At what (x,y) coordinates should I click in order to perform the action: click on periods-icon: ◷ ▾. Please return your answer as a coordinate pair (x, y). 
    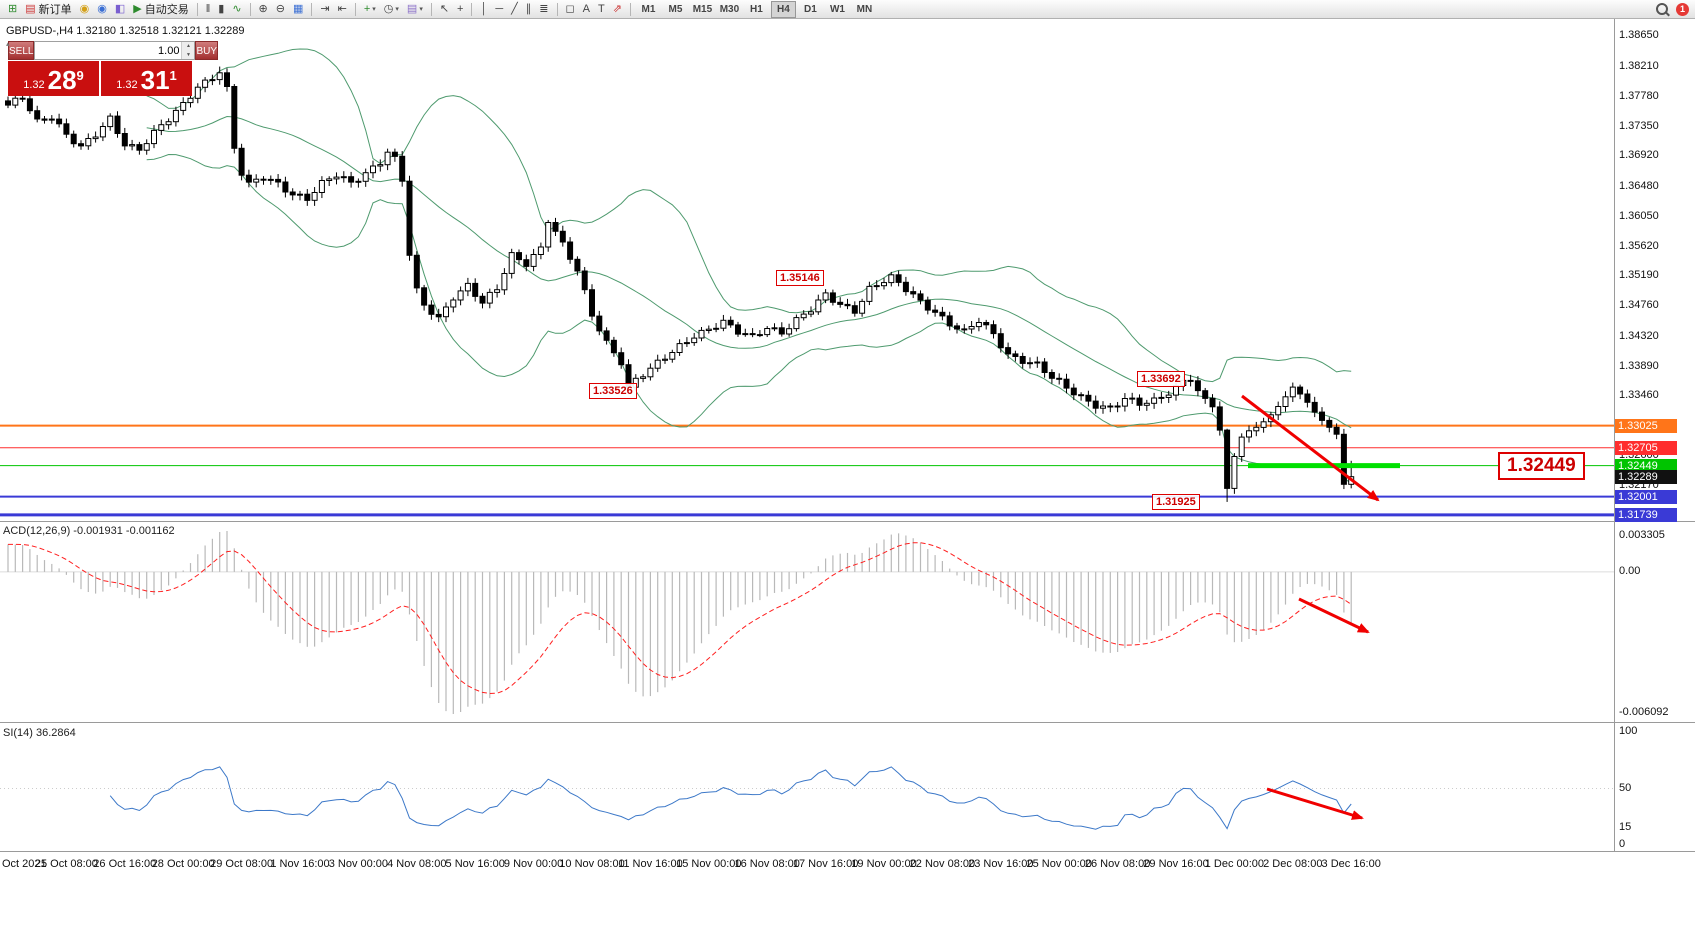
    Looking at the image, I should click on (391, 9).